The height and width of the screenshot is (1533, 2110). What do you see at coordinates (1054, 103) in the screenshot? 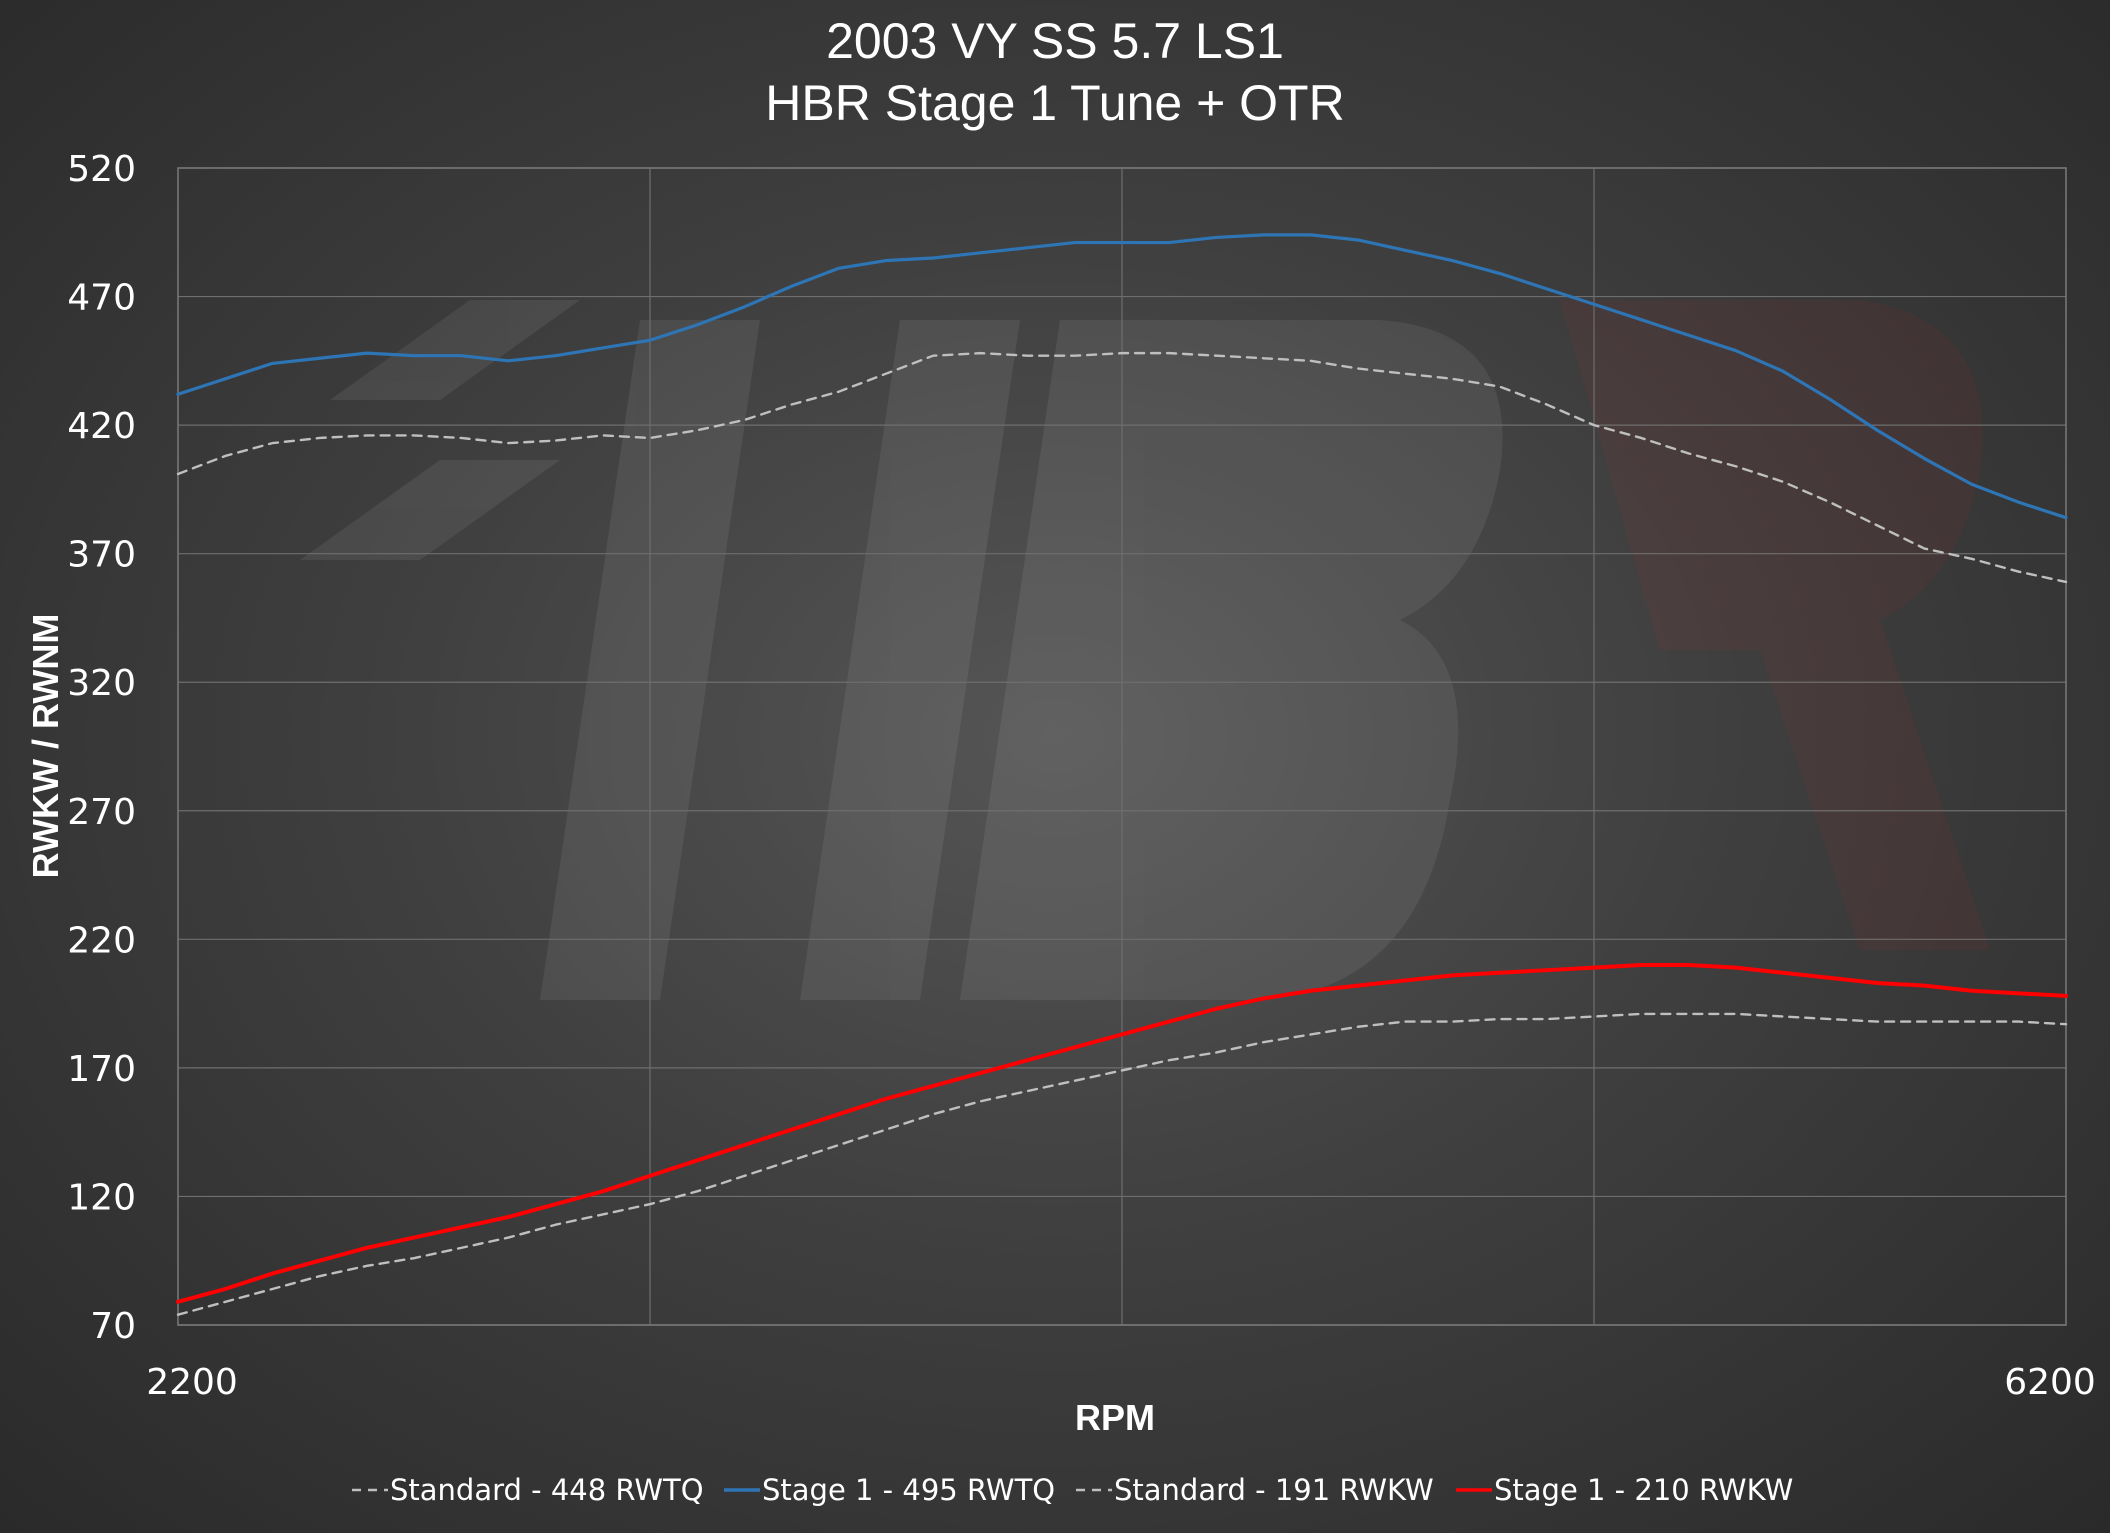
I see `chart-title-line-2: HBR Stage 1 Tune + OTR` at bounding box center [1054, 103].